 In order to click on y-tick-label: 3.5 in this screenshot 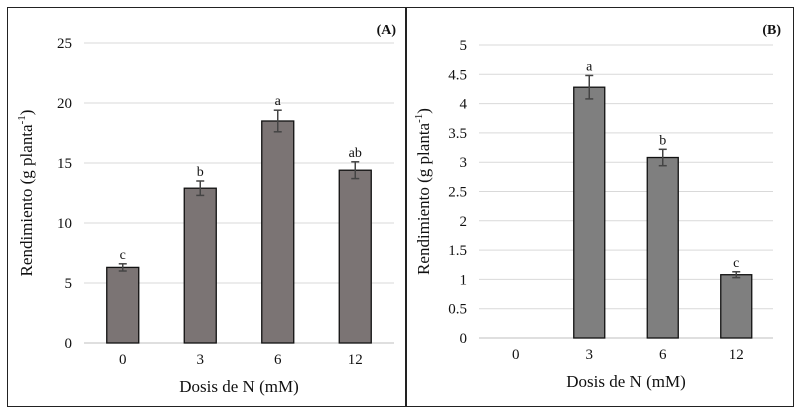, I will do `click(457, 134)`.